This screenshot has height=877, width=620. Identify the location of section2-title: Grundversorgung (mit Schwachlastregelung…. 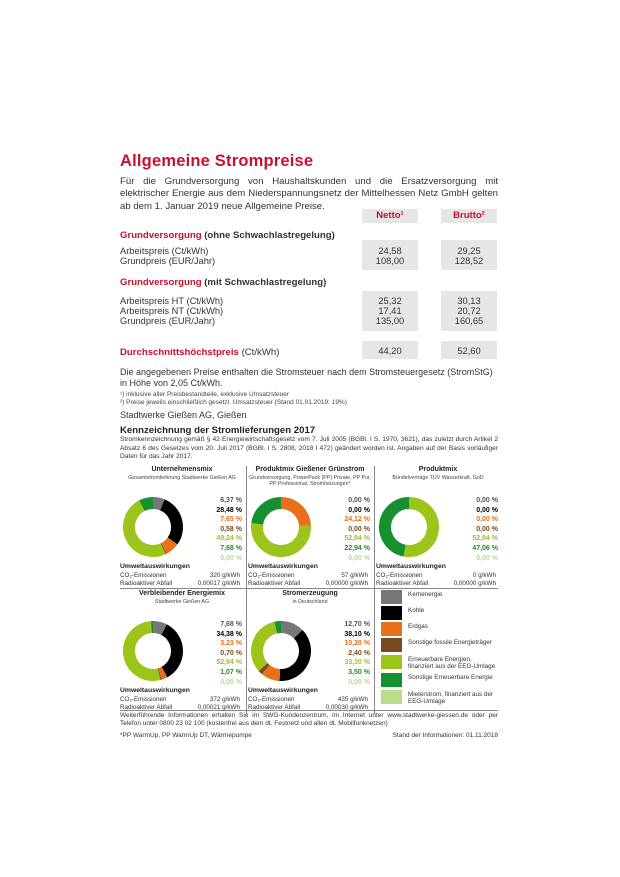
(223, 282).